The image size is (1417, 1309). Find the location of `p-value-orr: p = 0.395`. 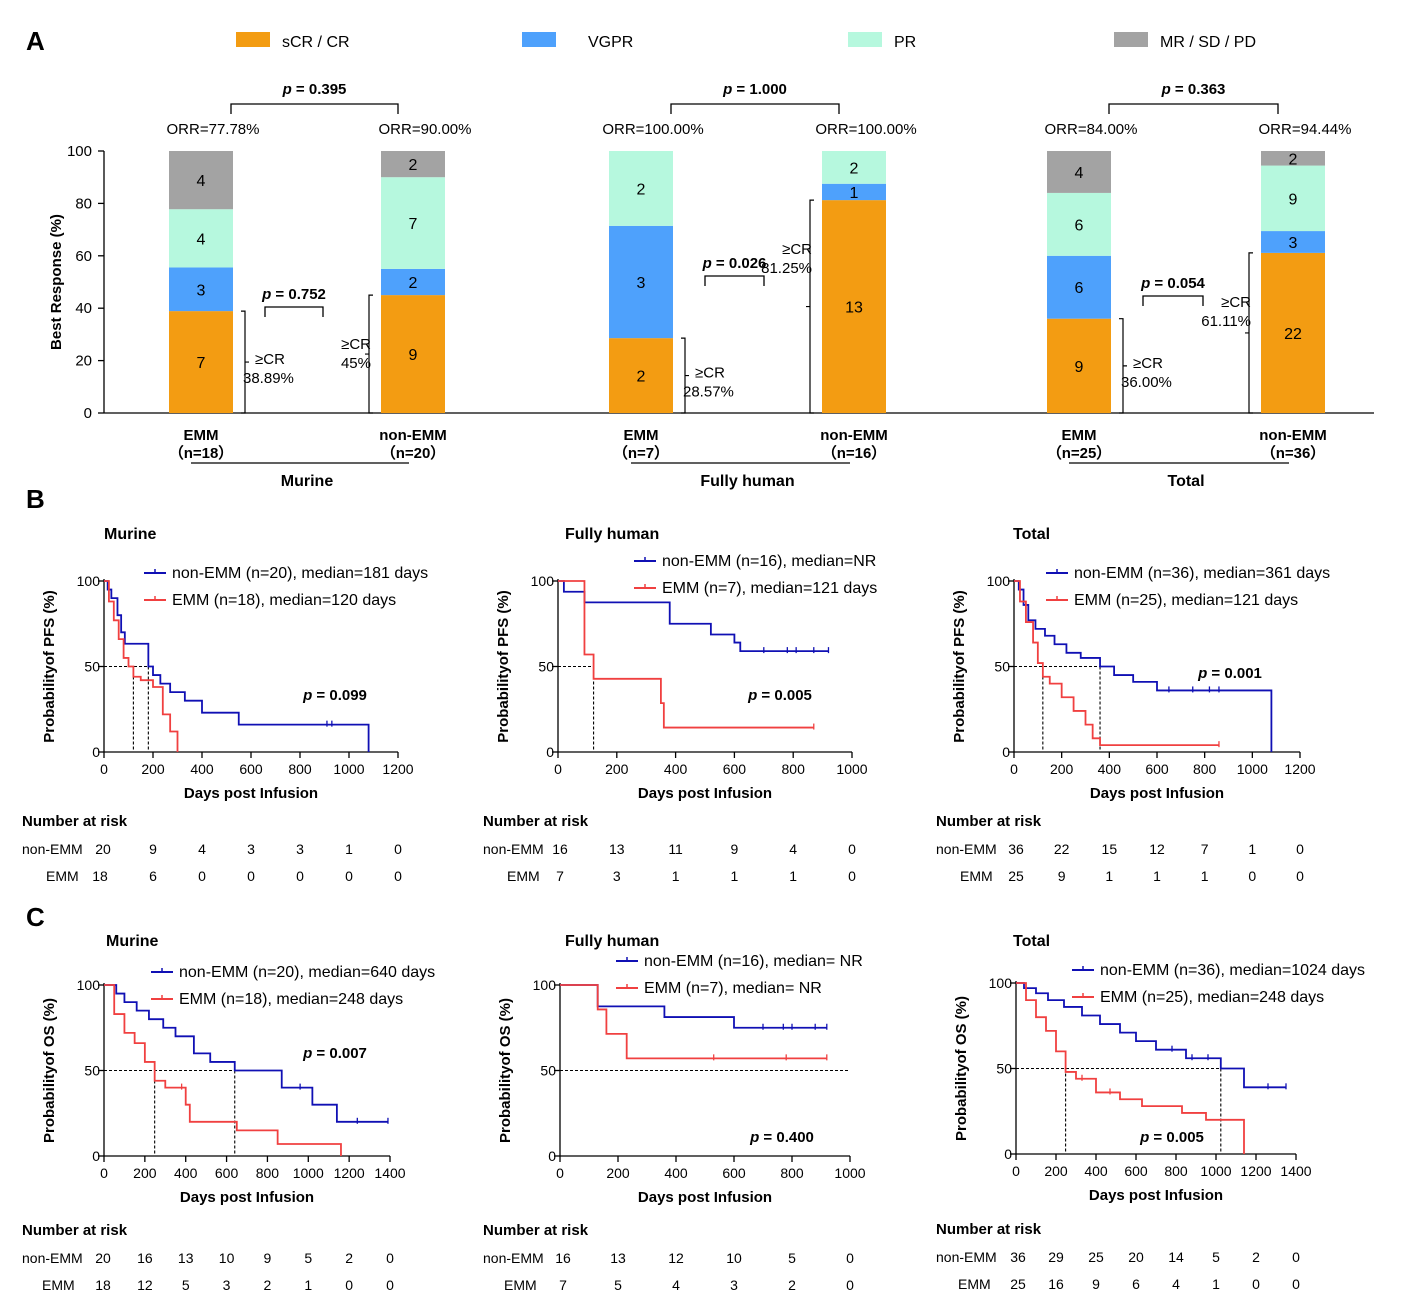

p-value-orr: p = 0.395 is located at coordinates (314, 89).